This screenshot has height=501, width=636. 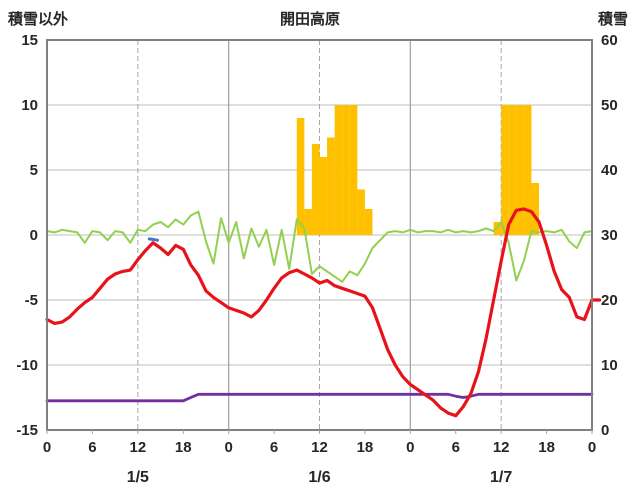 I want to click on right-axis-title: 積雪, so click(x=612, y=19).